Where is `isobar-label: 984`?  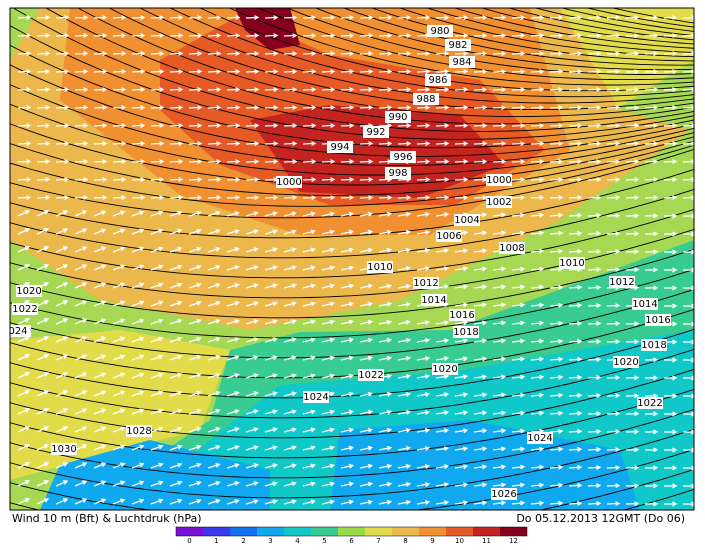 isobar-label: 984 is located at coordinates (461, 62).